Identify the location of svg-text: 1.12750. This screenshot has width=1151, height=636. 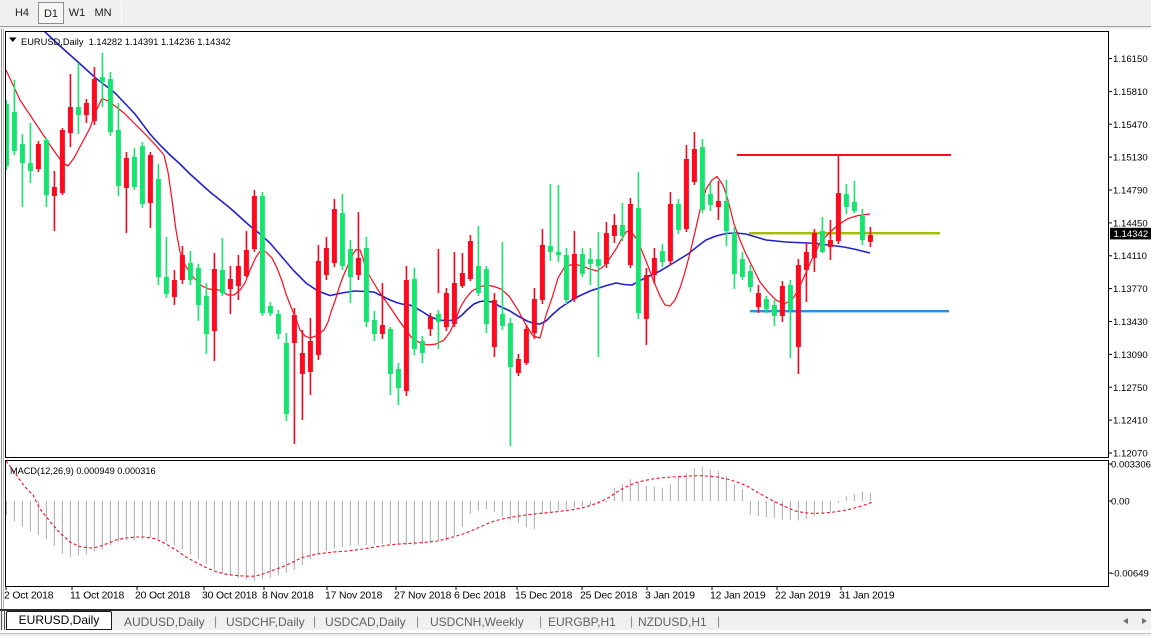
(1130, 388).